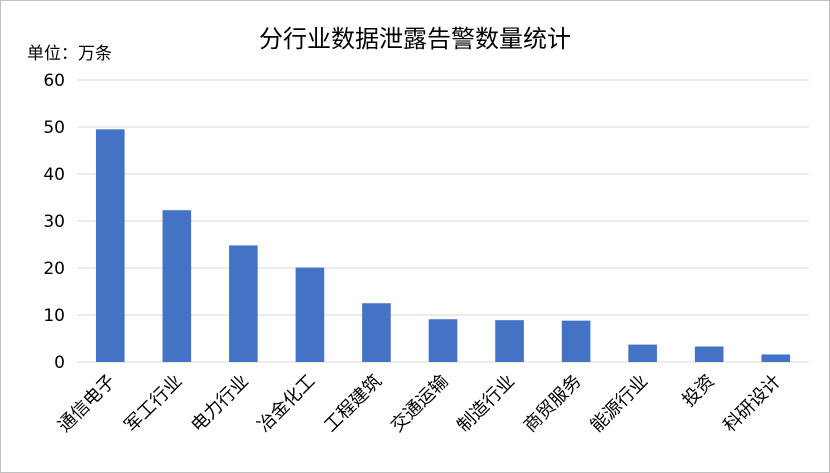  Describe the element at coordinates (154, 404) in the screenshot. I see `x-category-label: 军工行业` at that location.